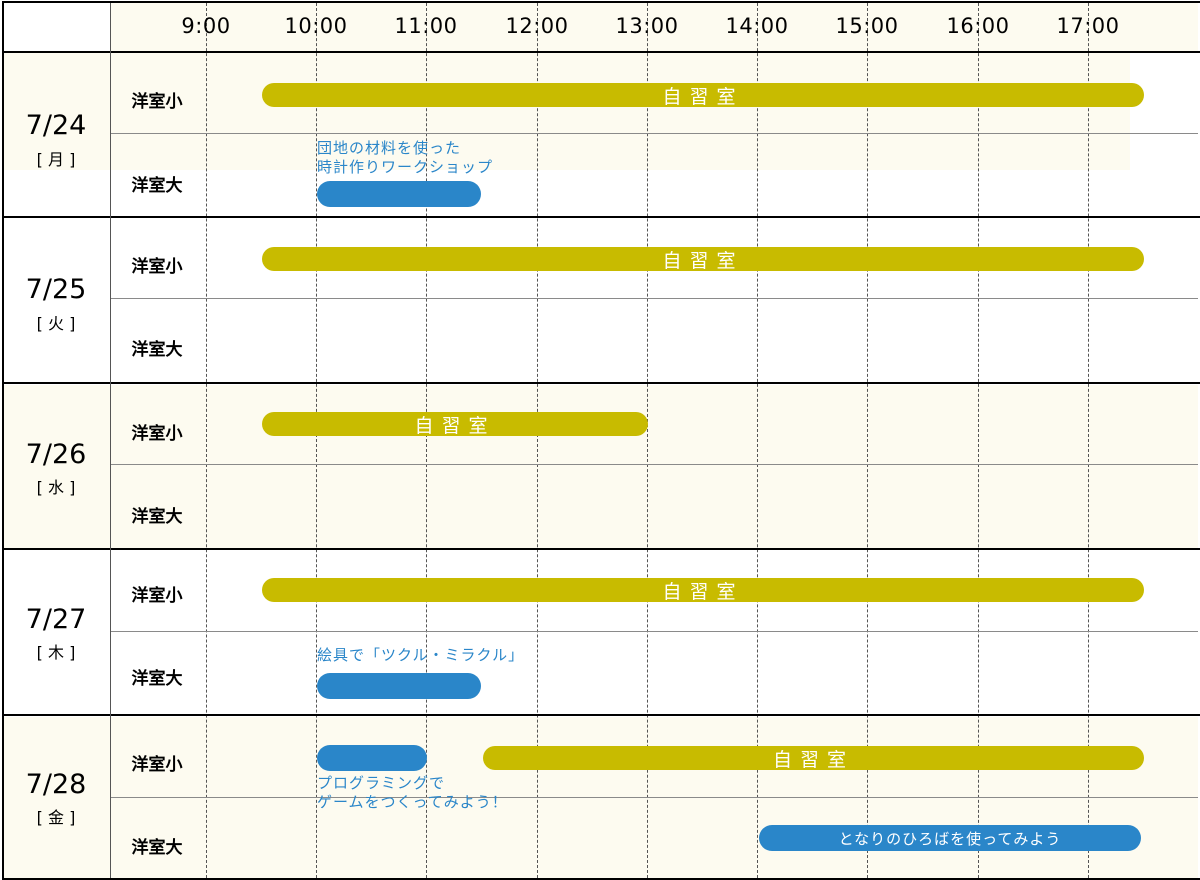 Image resolution: width=1200 pixels, height=880 pixels. What do you see at coordinates (56, 817) in the screenshot?
I see `weekday-label: [ 金 ]` at bounding box center [56, 817].